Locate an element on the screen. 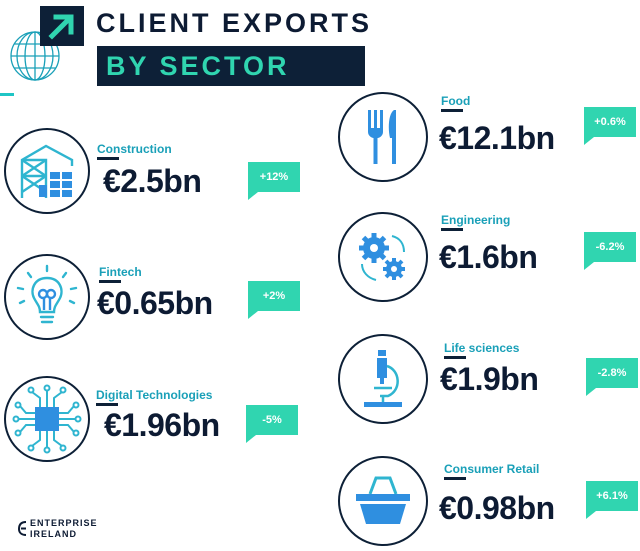 The height and width of the screenshot is (551, 640). change-badge-engineering: -6.2% is located at coordinates (610, 251).